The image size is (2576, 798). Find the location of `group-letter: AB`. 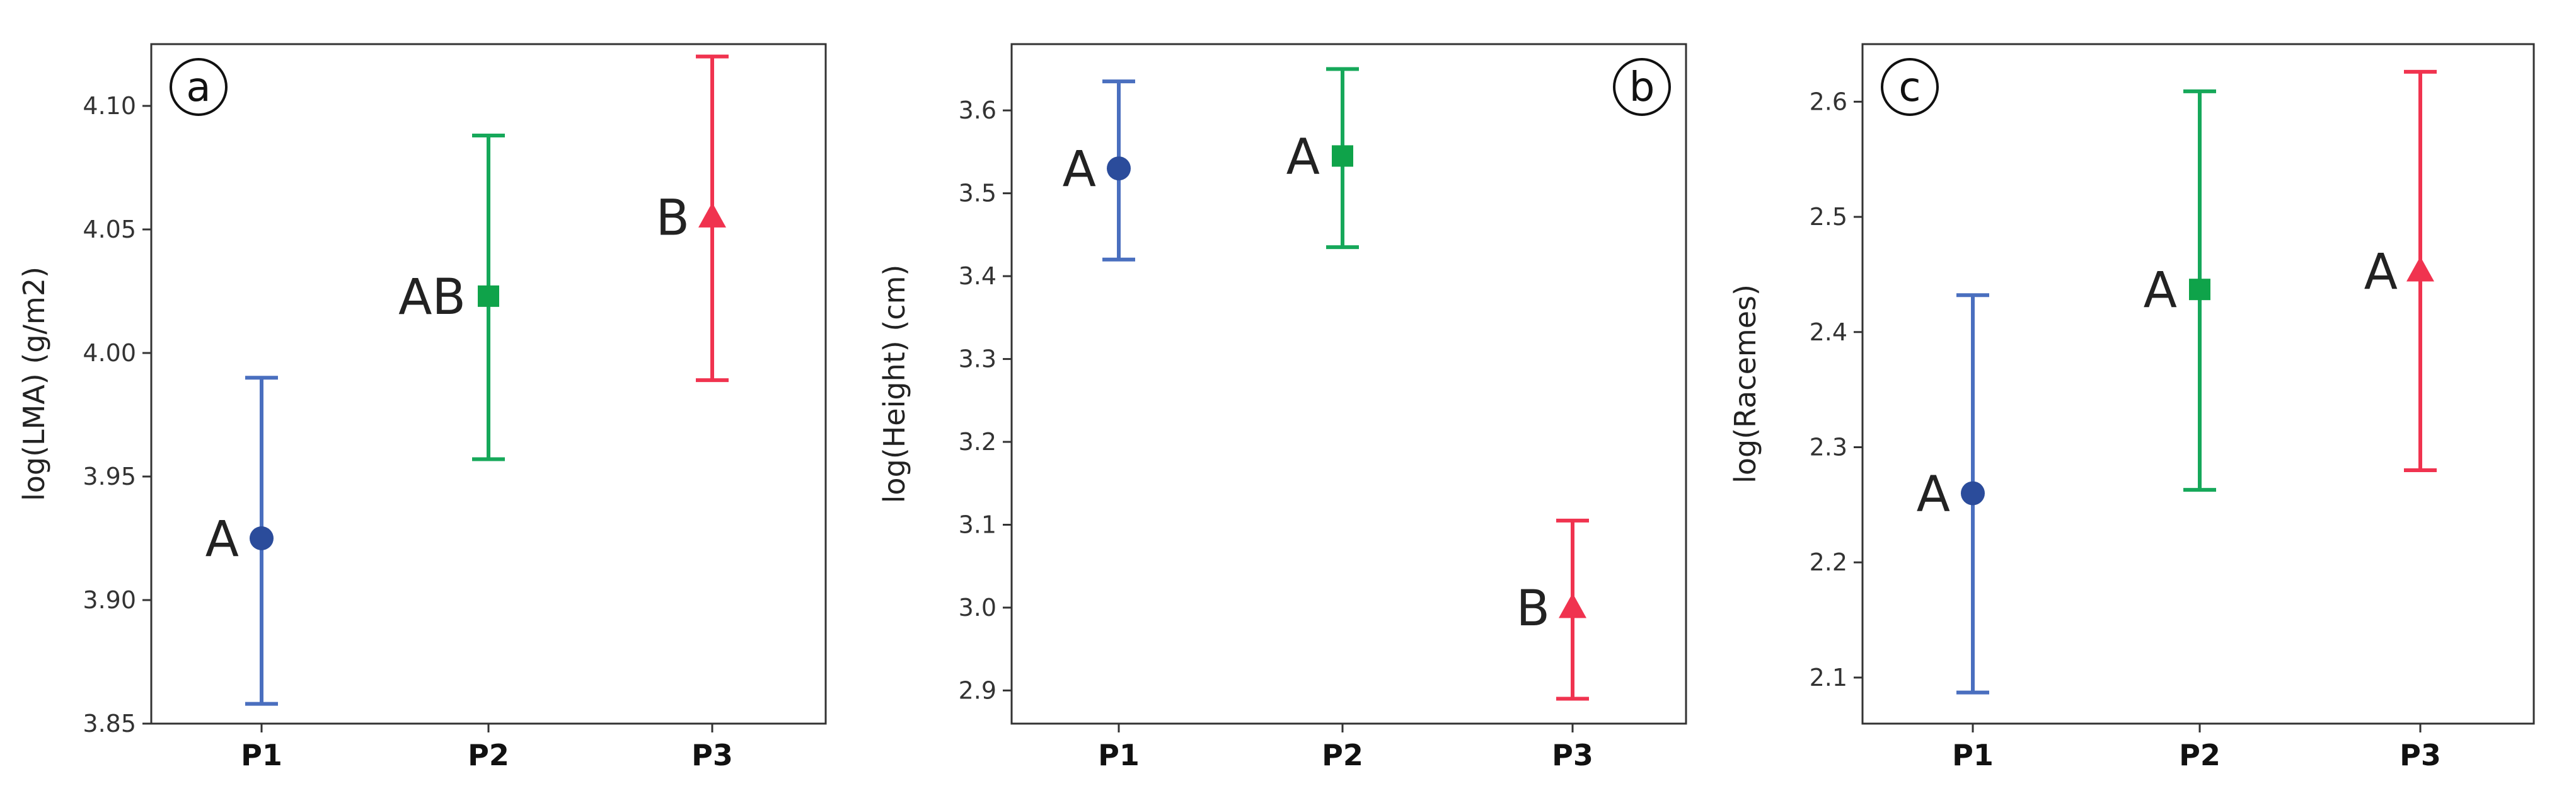

group-letter: AB is located at coordinates (432, 297).